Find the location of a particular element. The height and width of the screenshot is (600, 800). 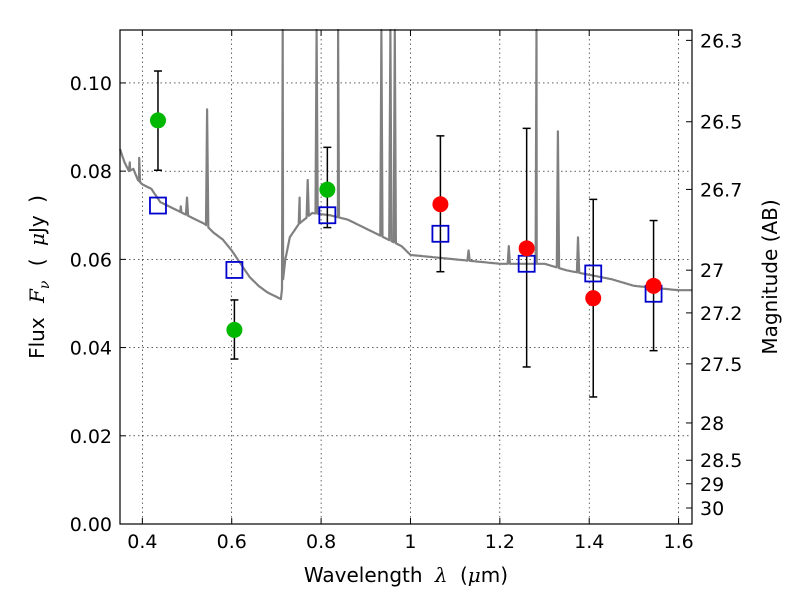

y-tick-label: 0.02 is located at coordinates (91, 437).